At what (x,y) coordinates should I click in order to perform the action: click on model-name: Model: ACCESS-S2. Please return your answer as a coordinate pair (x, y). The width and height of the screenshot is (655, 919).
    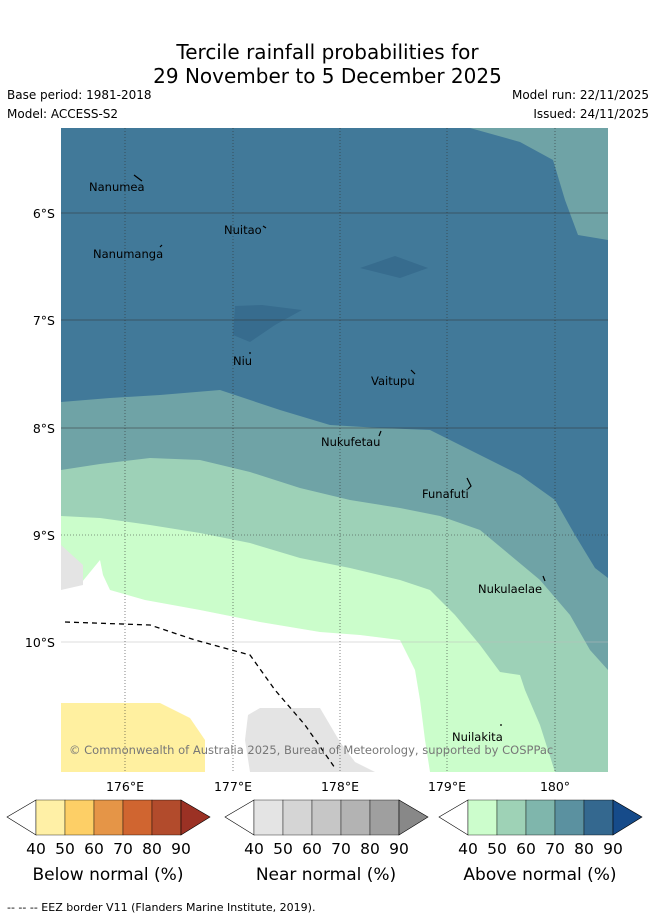
    Looking at the image, I should click on (63, 114).